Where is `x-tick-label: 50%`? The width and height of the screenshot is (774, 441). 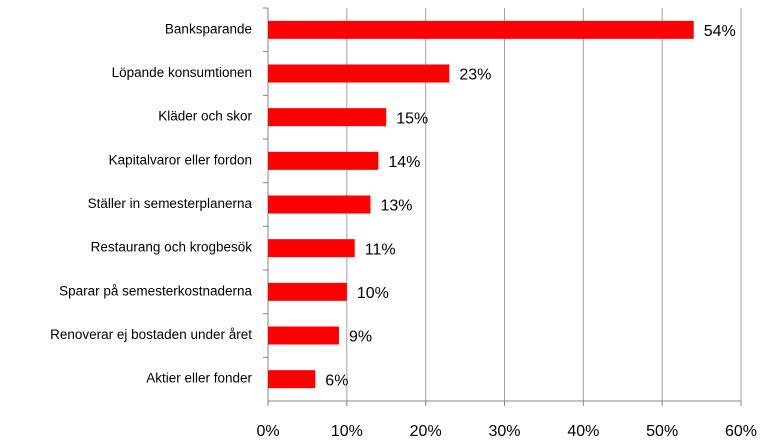 x-tick-label: 50% is located at coordinates (662, 431).